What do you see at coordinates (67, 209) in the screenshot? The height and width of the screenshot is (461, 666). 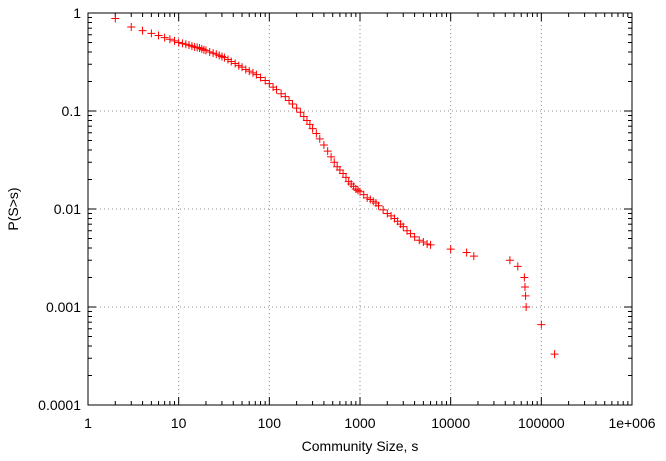 I see `y-tick-label: 0.01` at bounding box center [67, 209].